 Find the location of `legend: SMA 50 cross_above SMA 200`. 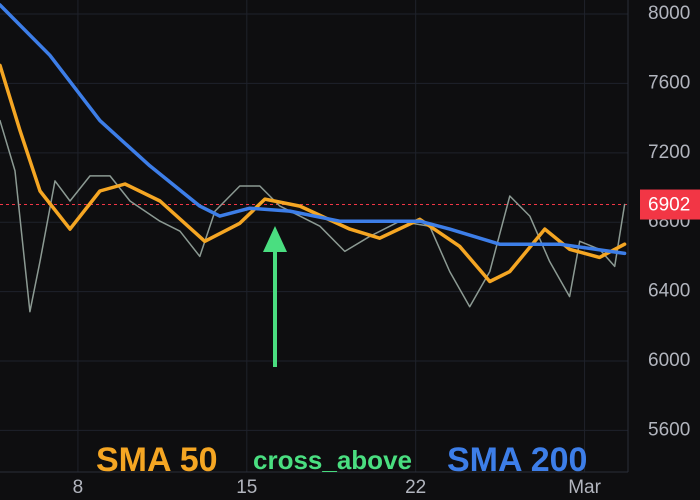

legend: SMA 50 cross_above SMA 200 is located at coordinates (341, 460).